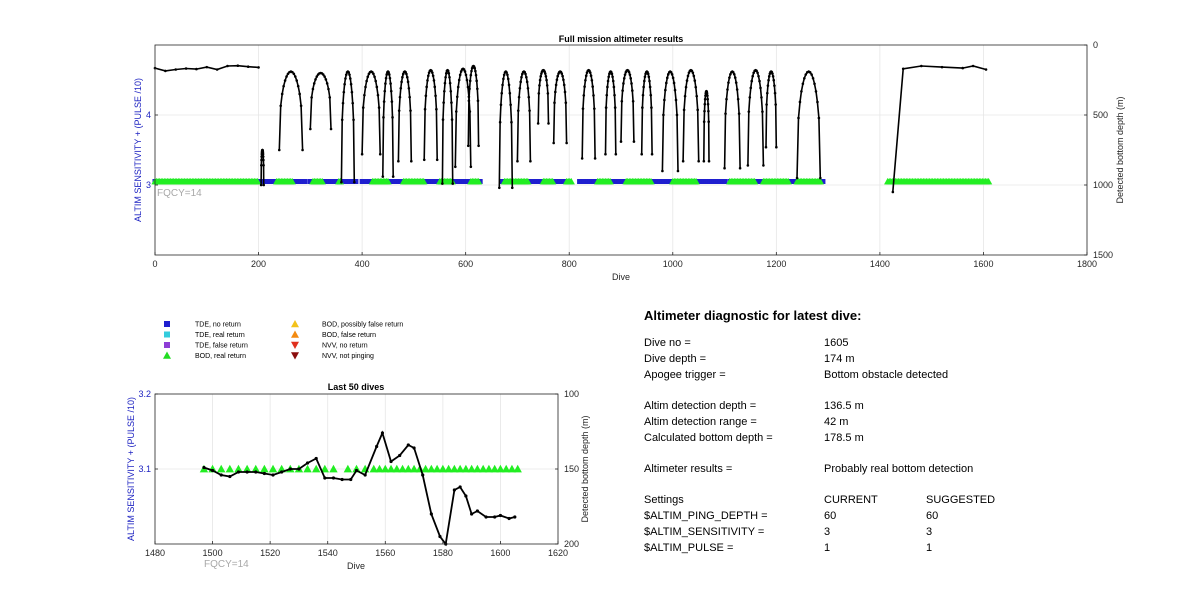  I want to click on right-tick-label: 1500, so click(1103, 255).